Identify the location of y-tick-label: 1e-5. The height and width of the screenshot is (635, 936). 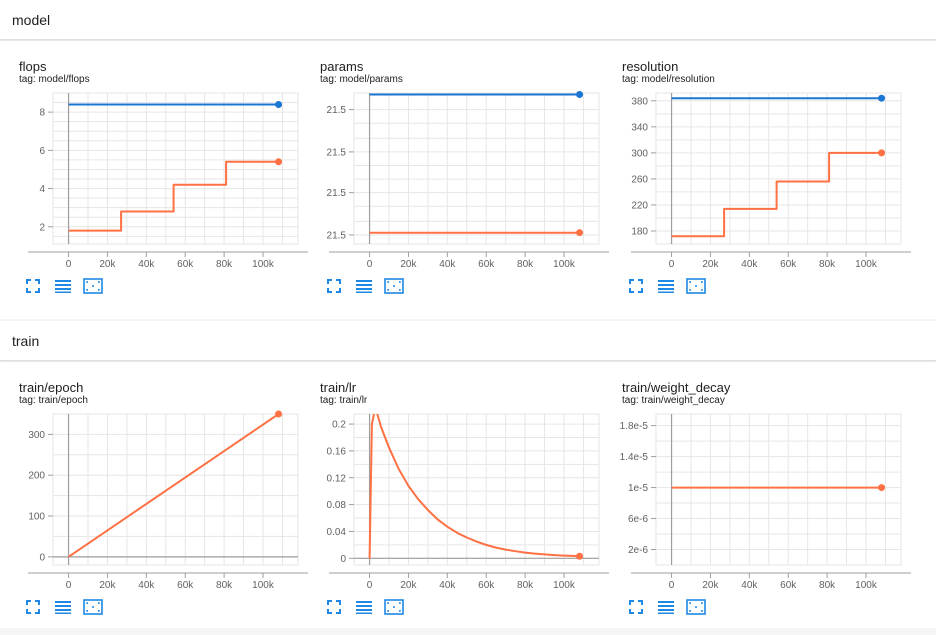
(638, 488).